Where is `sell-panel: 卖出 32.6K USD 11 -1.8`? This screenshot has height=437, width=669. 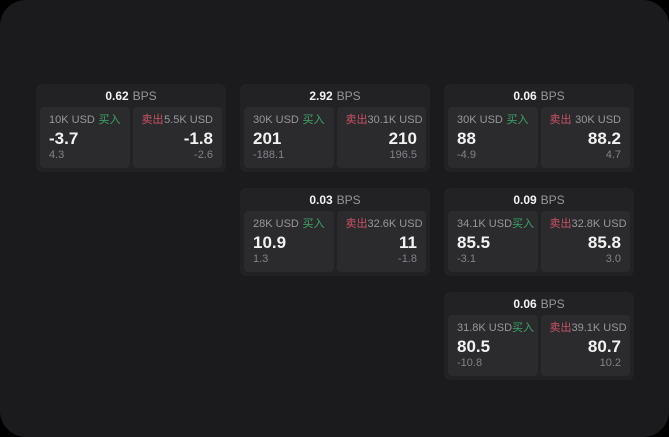
sell-panel: 卖出 32.6K USD 11 -1.8 is located at coordinates (381, 241).